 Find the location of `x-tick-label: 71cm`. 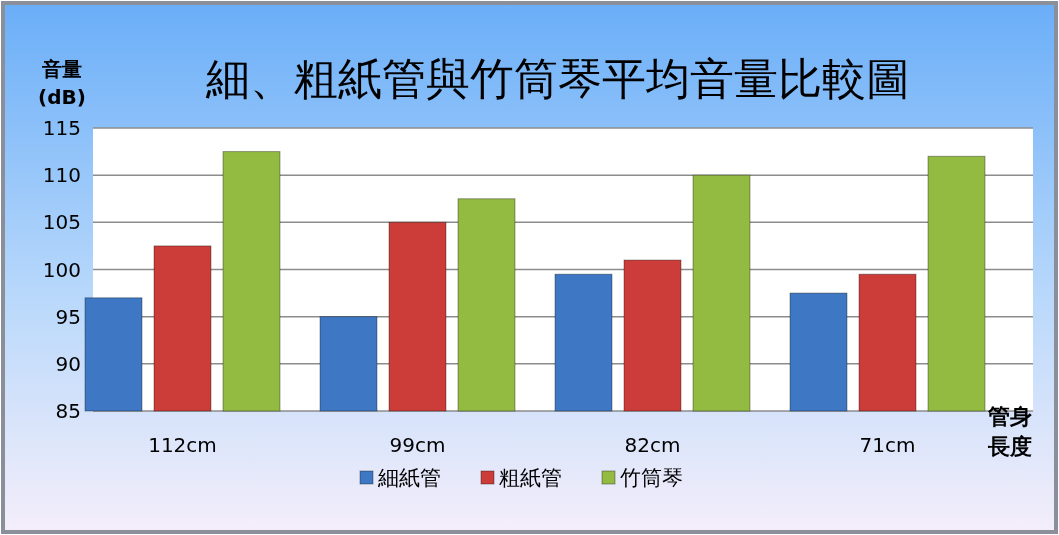

x-tick-label: 71cm is located at coordinates (887, 445).